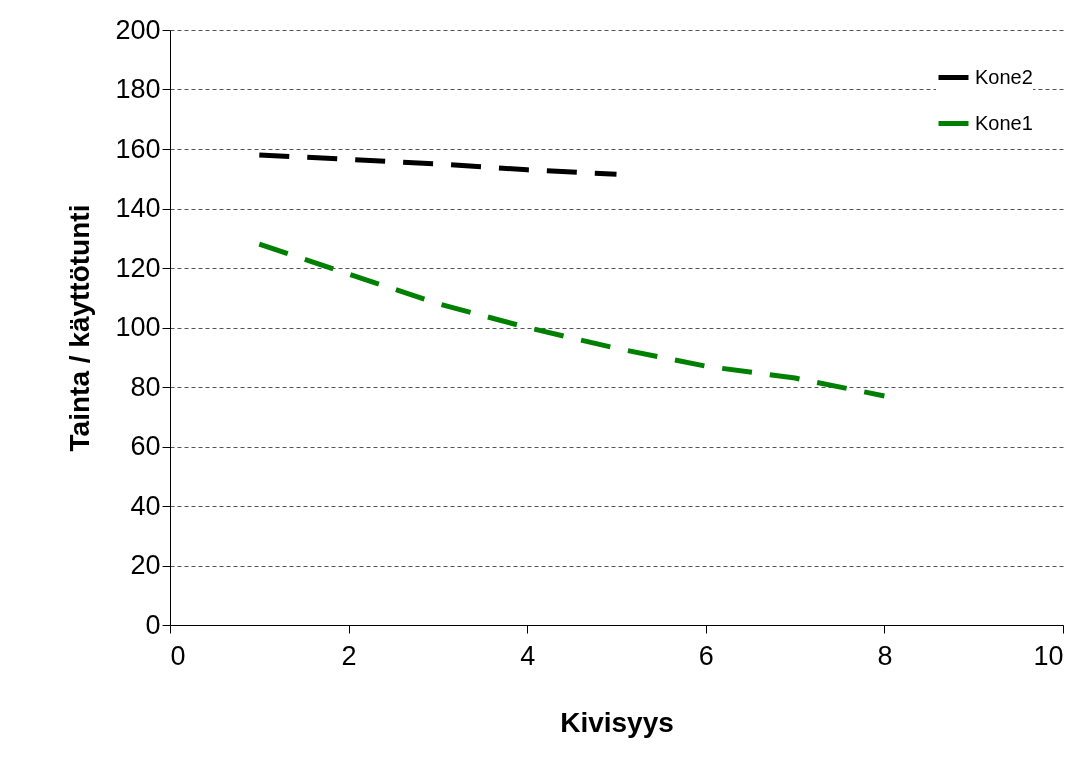 The width and height of the screenshot is (1088, 765). What do you see at coordinates (885, 655) in the screenshot?
I see `x-tick-label: 8` at bounding box center [885, 655].